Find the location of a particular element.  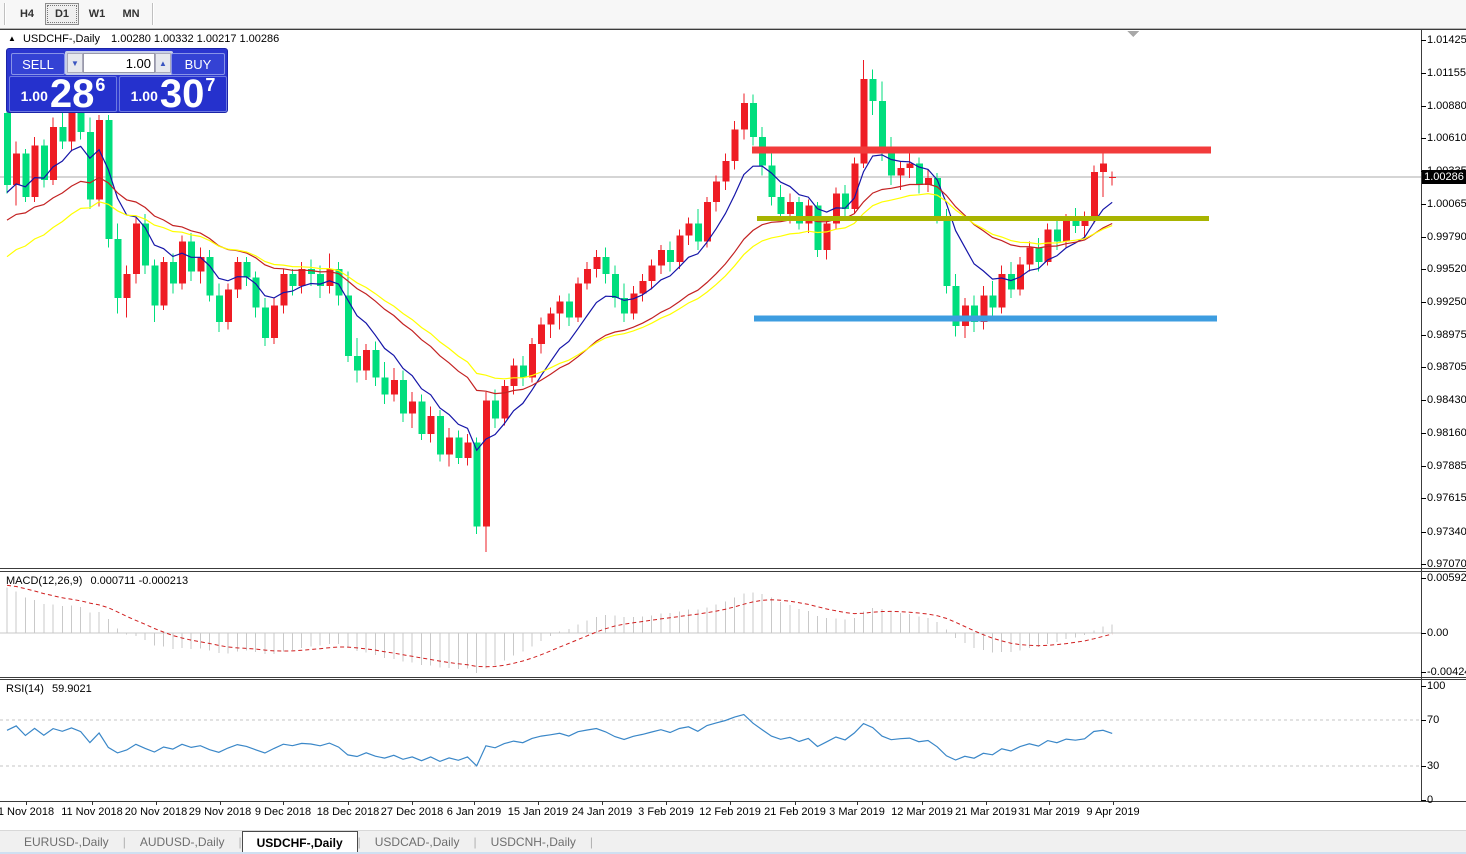

macd-axis-value: -0.004241 is located at coordinates (1446, 672).